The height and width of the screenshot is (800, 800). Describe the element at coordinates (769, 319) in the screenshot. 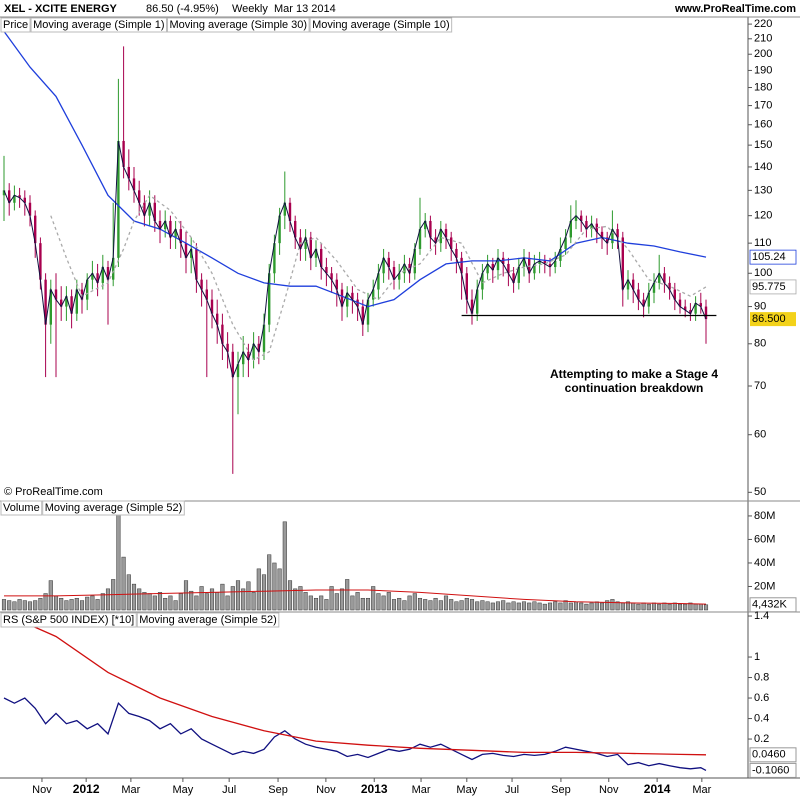

I see `last-value-label: 86.500` at that location.